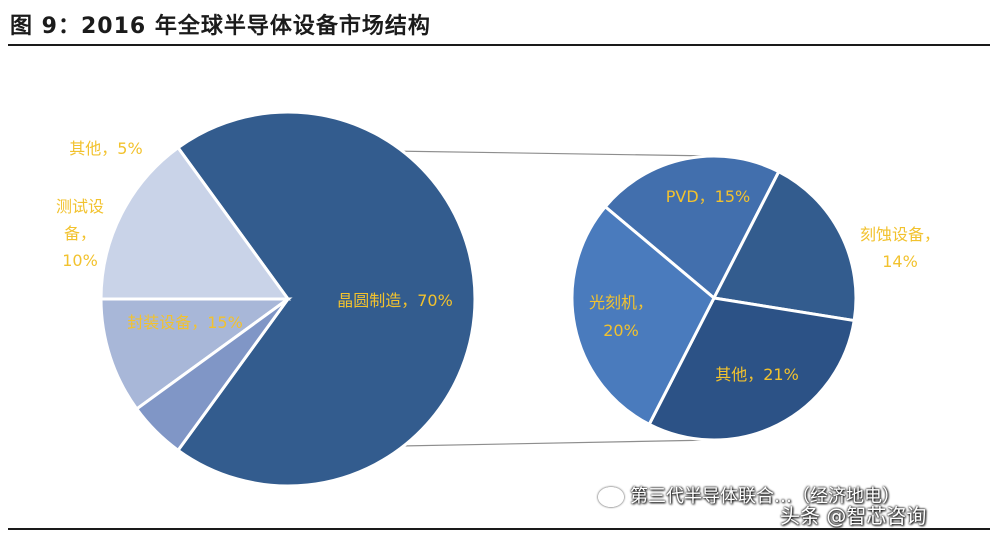 The image size is (998, 538). Describe the element at coordinates (499, 45) in the screenshot. I see `top-rule` at that location.